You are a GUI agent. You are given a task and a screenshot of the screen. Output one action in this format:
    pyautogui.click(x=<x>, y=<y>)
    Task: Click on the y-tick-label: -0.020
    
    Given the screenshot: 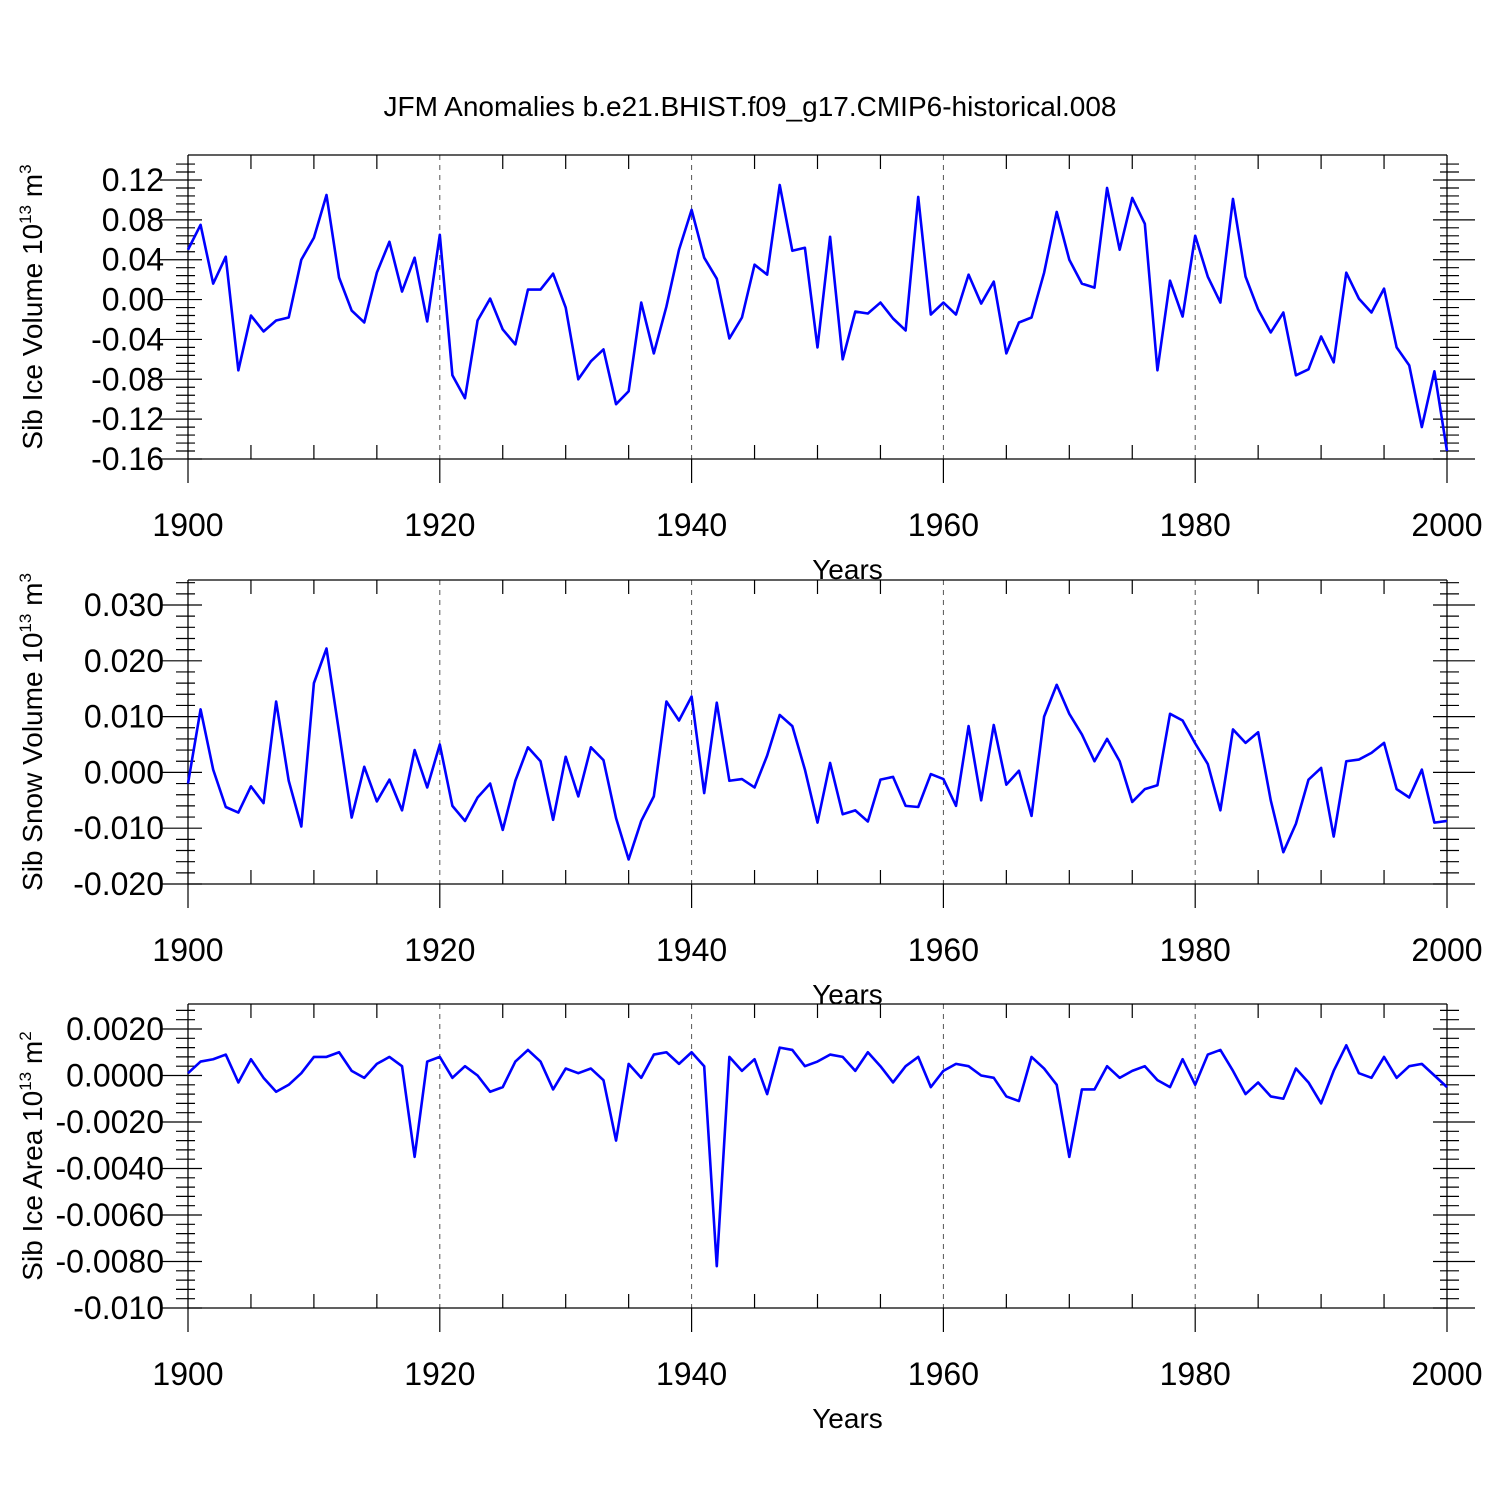 What is the action you would take?
    pyautogui.click(x=118, y=884)
    